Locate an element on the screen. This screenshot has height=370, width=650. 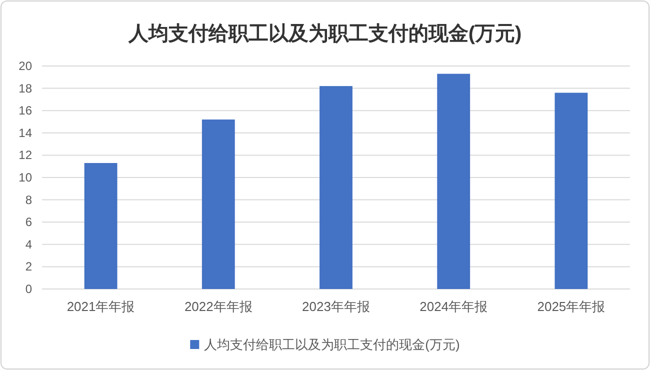
x-tick-label: 2024年年报 is located at coordinates (454, 306).